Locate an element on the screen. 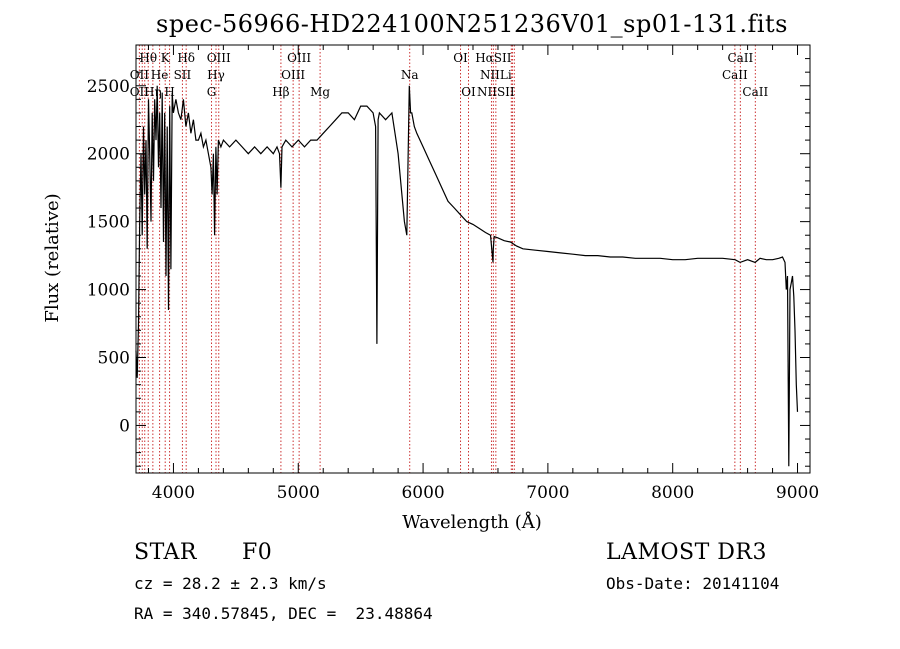 The width and height of the screenshot is (900, 649). line-marker-label: NIILi is located at coordinates (496, 75).